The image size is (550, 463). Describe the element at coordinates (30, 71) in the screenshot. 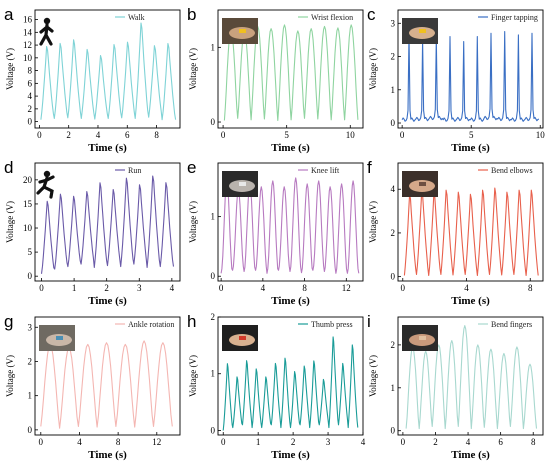

I see `y-tick-label: 8` at that location.